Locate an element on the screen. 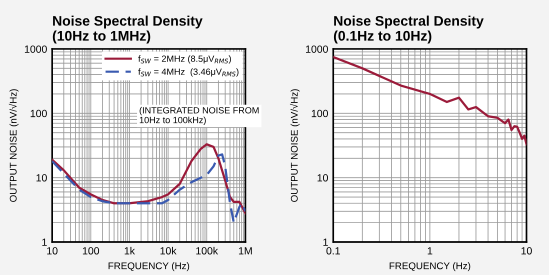 This screenshot has height=275, width=549. legend-label: f$_{SW}$ = 2MHz (8.5μV$_{RMS}$) is located at coordinates (184, 59).